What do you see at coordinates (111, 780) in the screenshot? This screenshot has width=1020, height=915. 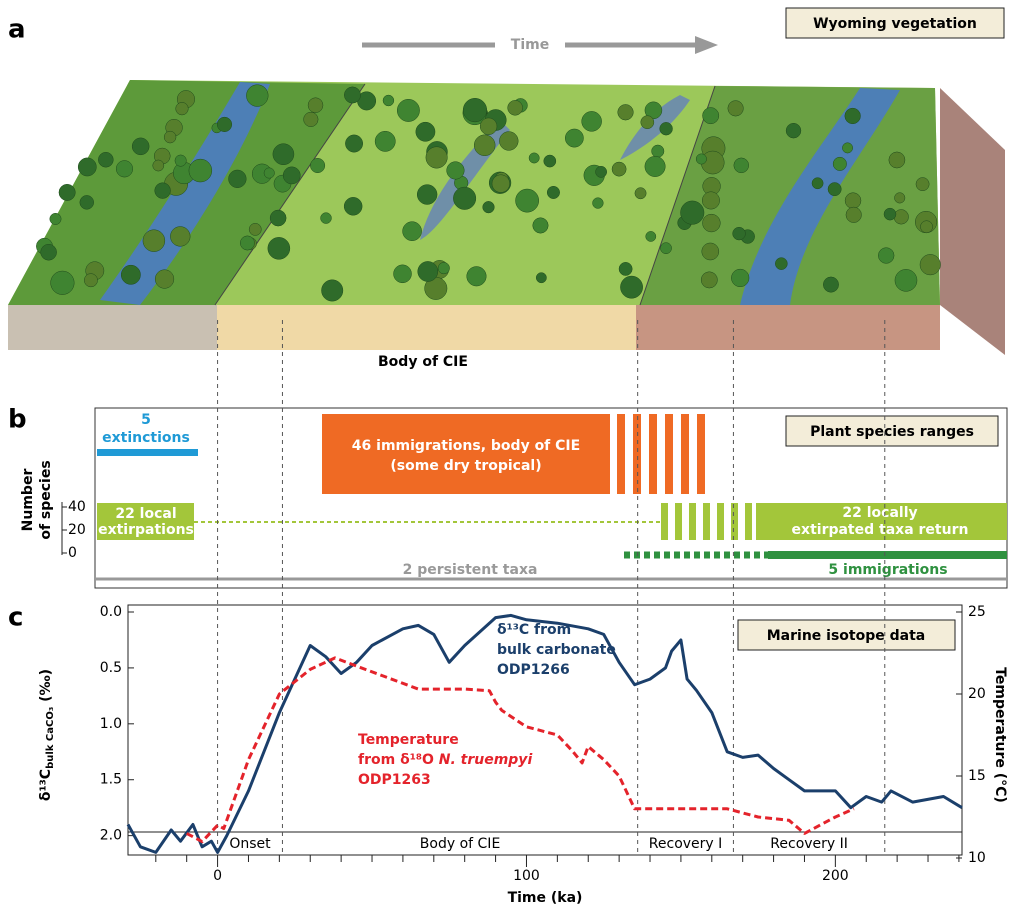 I see `y-tick-label: 1.5` at bounding box center [111, 780].